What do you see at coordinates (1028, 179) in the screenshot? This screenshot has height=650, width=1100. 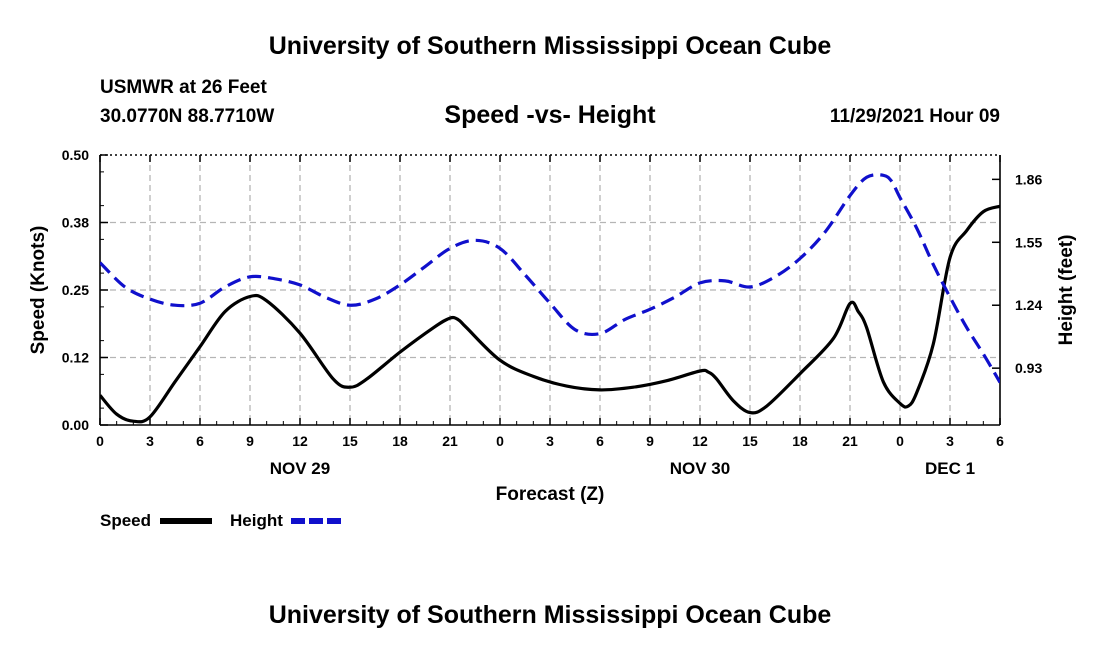 I see `y2-tick-label: 1.86` at bounding box center [1028, 179].